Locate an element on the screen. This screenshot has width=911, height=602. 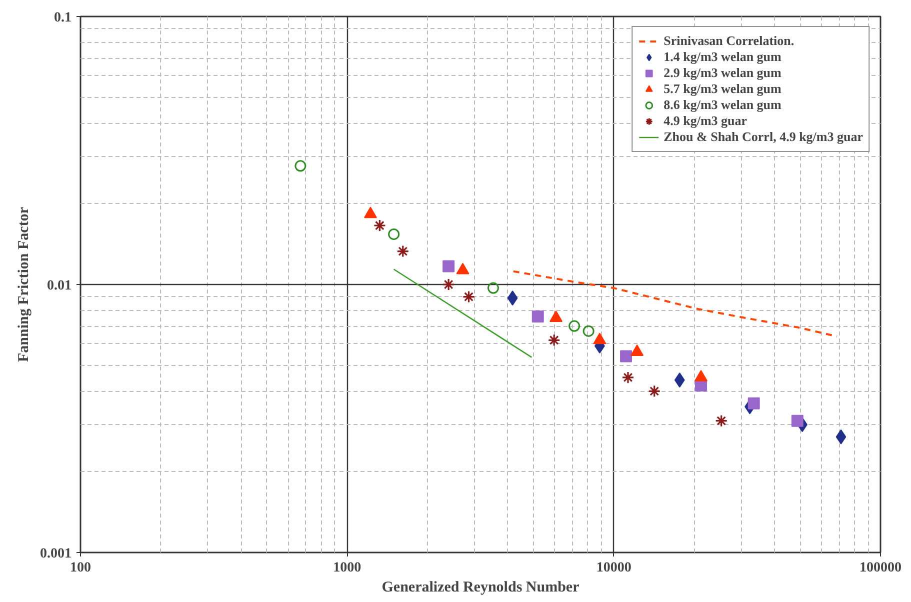
y-tick-label: 0.001 is located at coordinates (56, 554).